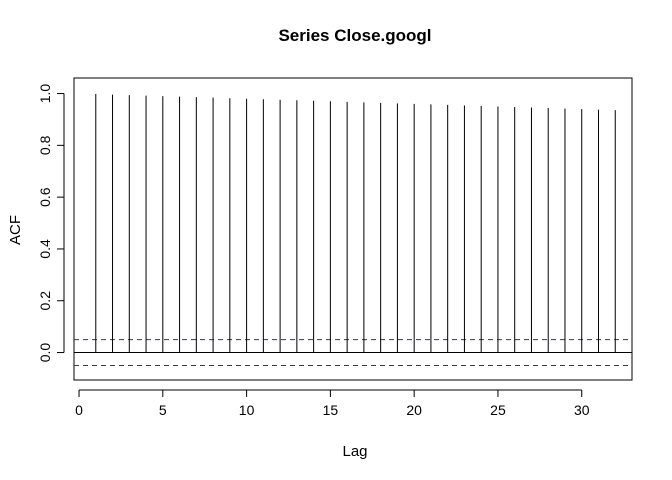 This screenshot has height=480, width=672. Describe the element at coordinates (582, 410) in the screenshot. I see `x-tick-label: 30` at that location.